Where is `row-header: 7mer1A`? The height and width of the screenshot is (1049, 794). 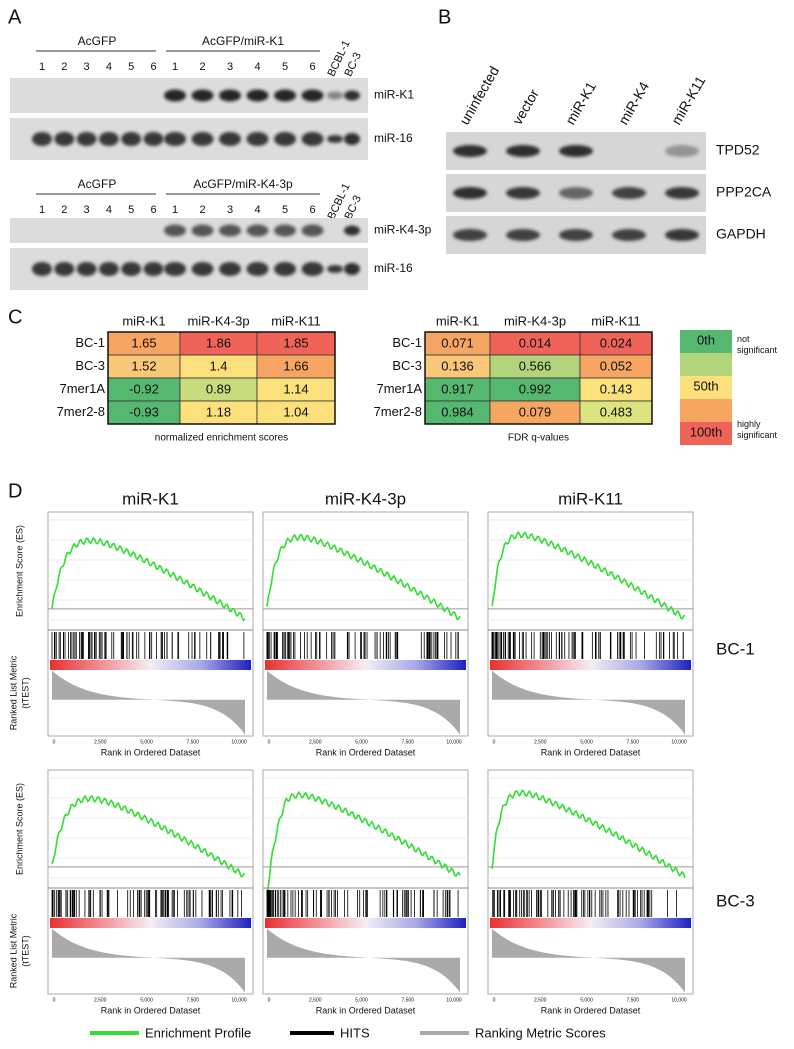
row-header: 7mer1A is located at coordinates (399, 388).